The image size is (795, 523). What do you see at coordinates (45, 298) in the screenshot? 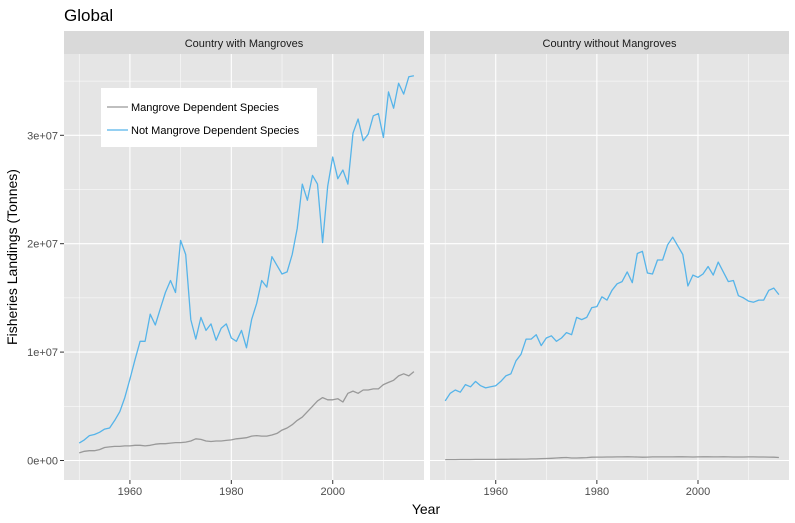
I see `y-axis: 0e+00 1e+07 2e+07 3e+07` at bounding box center [45, 298].